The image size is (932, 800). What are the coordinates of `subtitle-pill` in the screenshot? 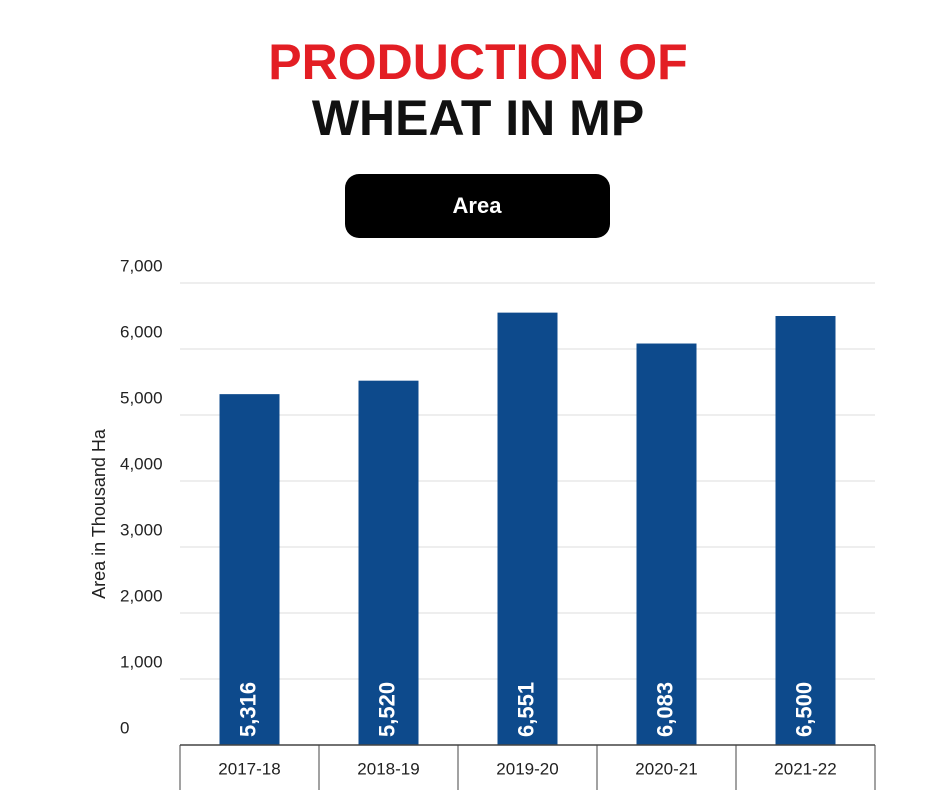 It's located at (477, 206).